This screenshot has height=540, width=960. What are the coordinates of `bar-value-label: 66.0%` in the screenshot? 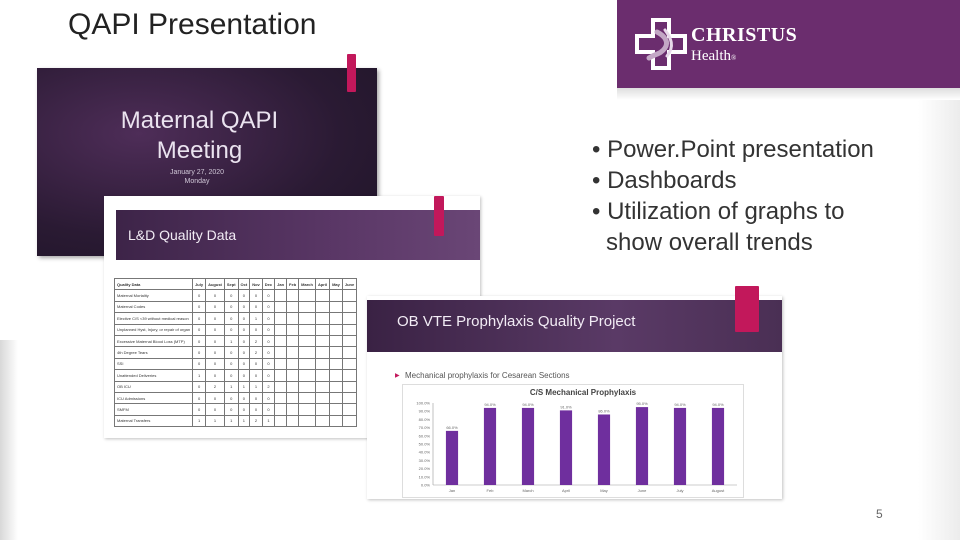 It's located at (452, 427).